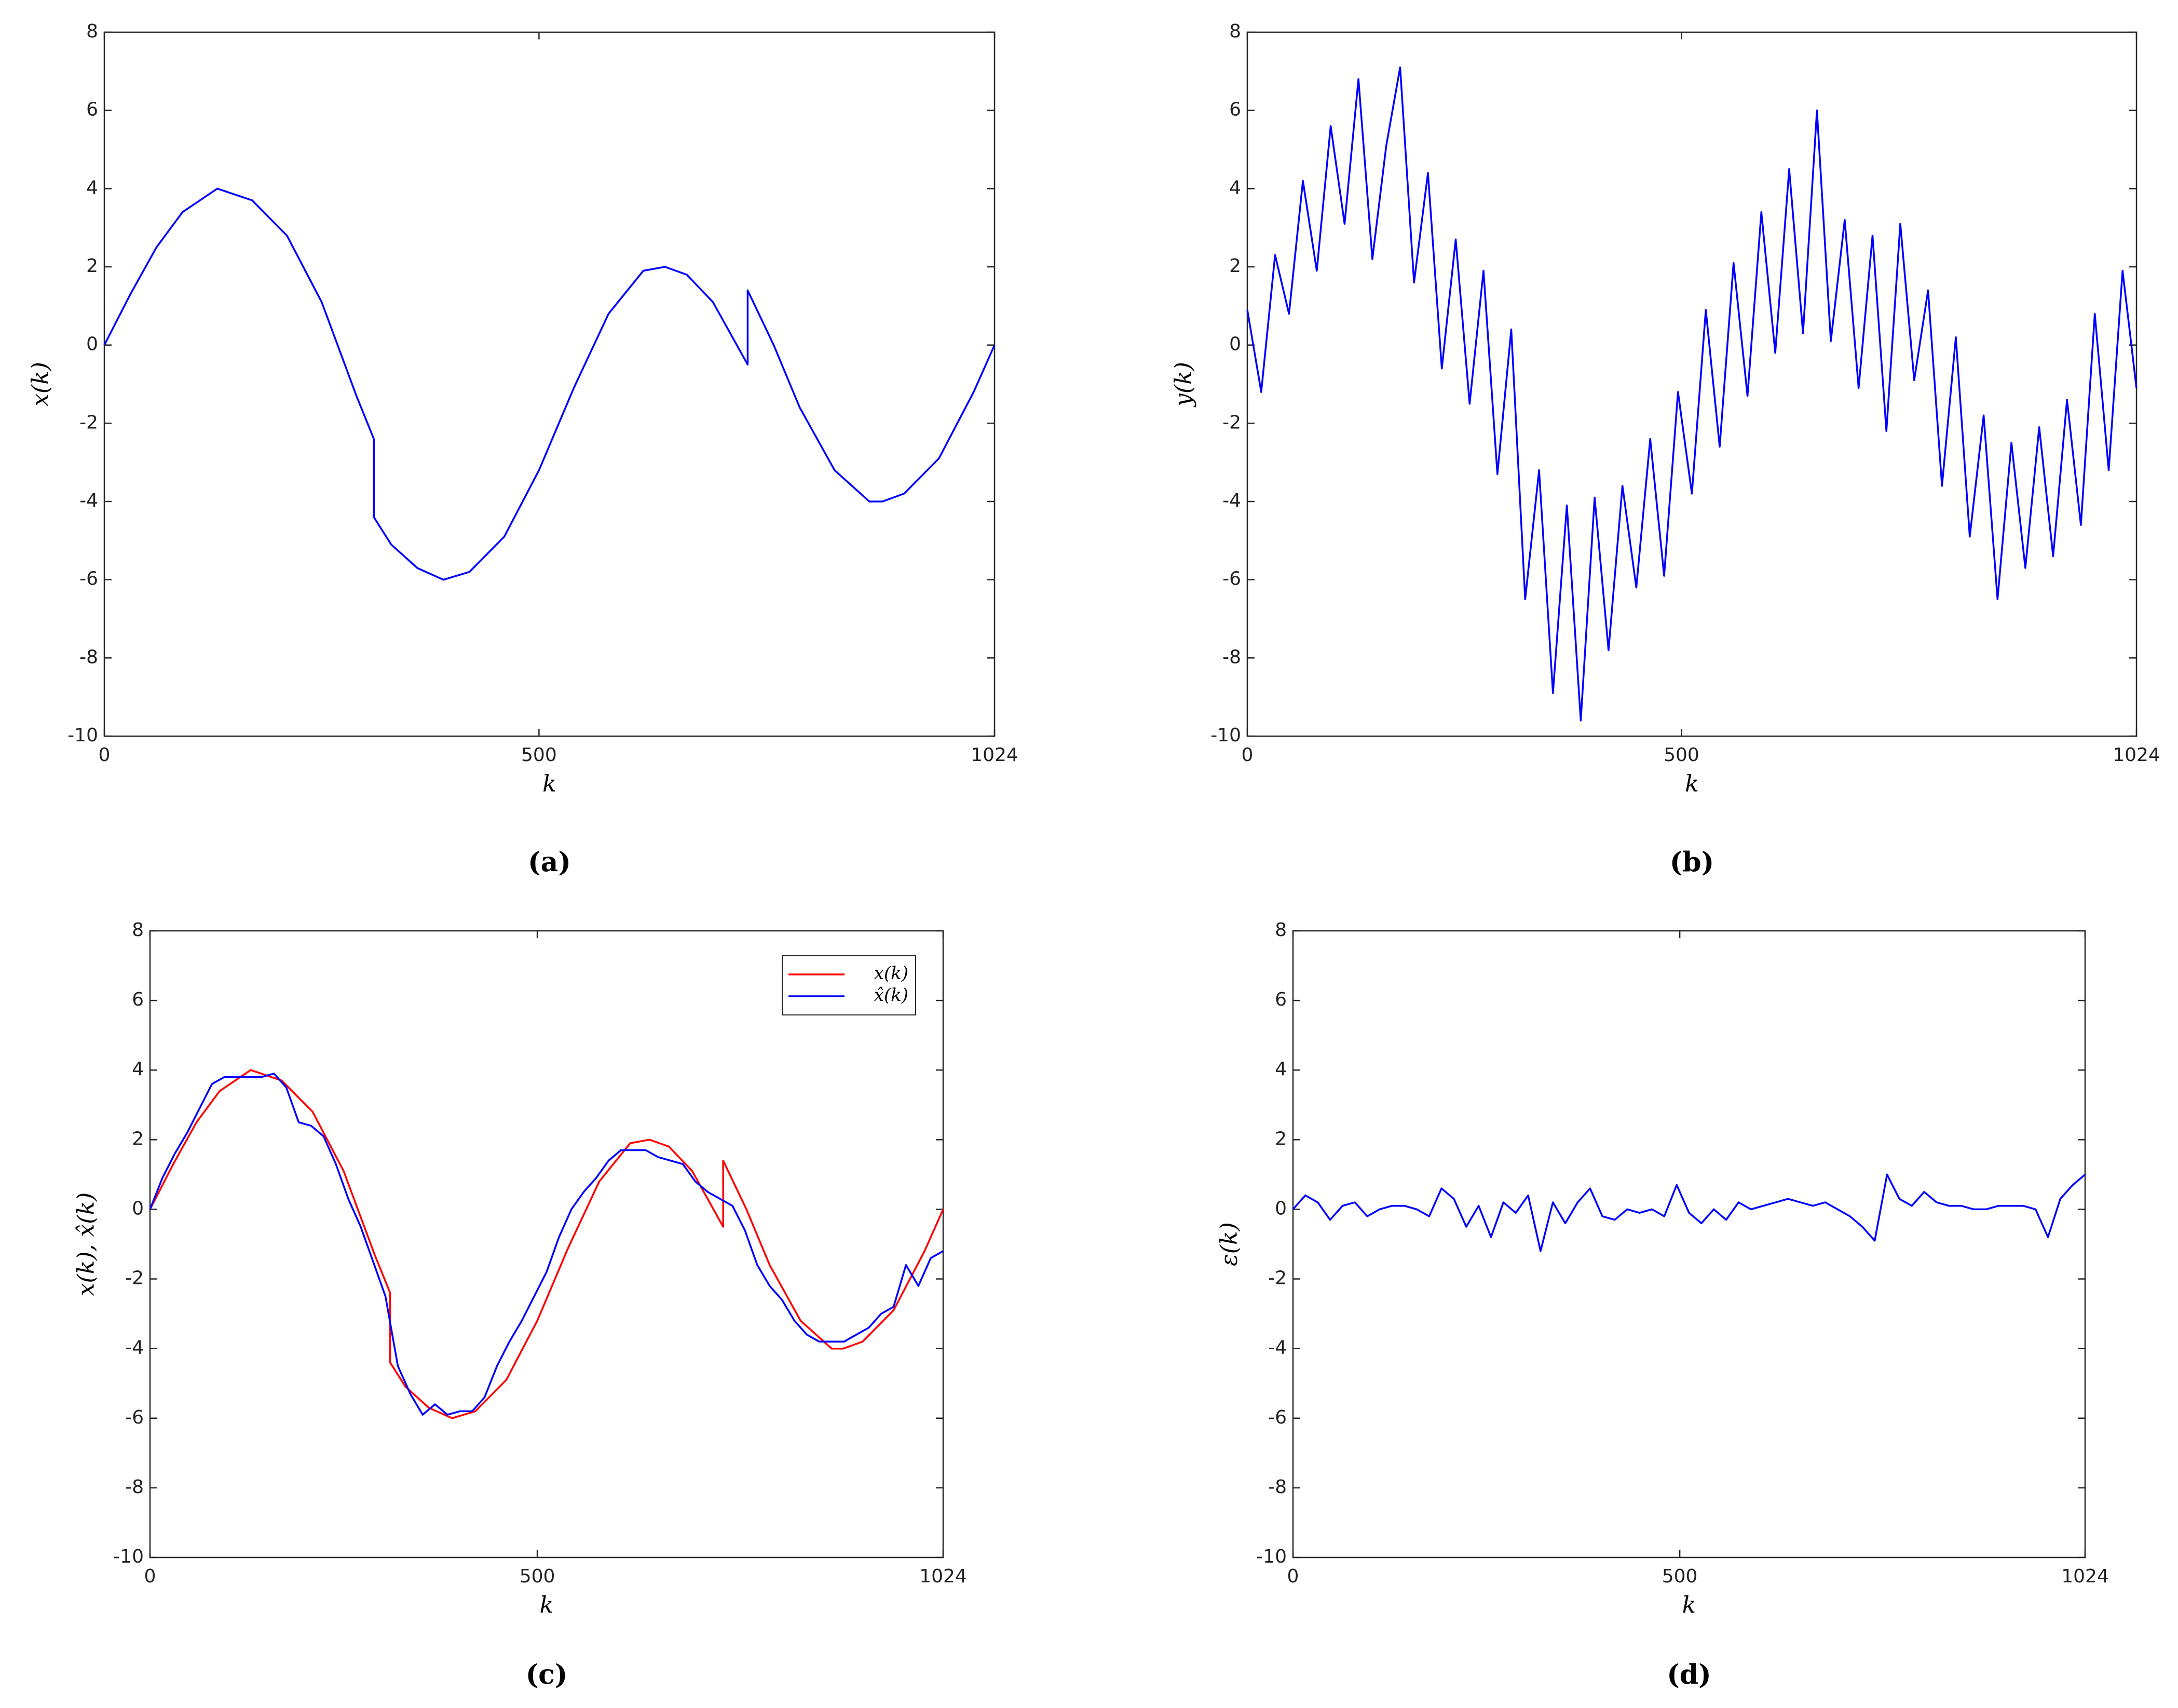  Describe the element at coordinates (891, 973) in the screenshot. I see `legend-label: x(k)` at that location.